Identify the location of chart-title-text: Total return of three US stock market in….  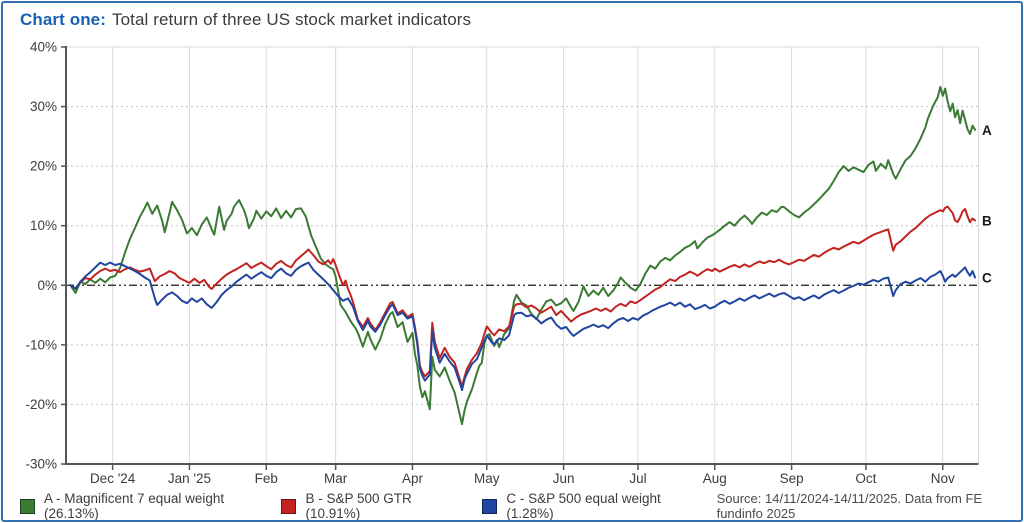
(292, 19).